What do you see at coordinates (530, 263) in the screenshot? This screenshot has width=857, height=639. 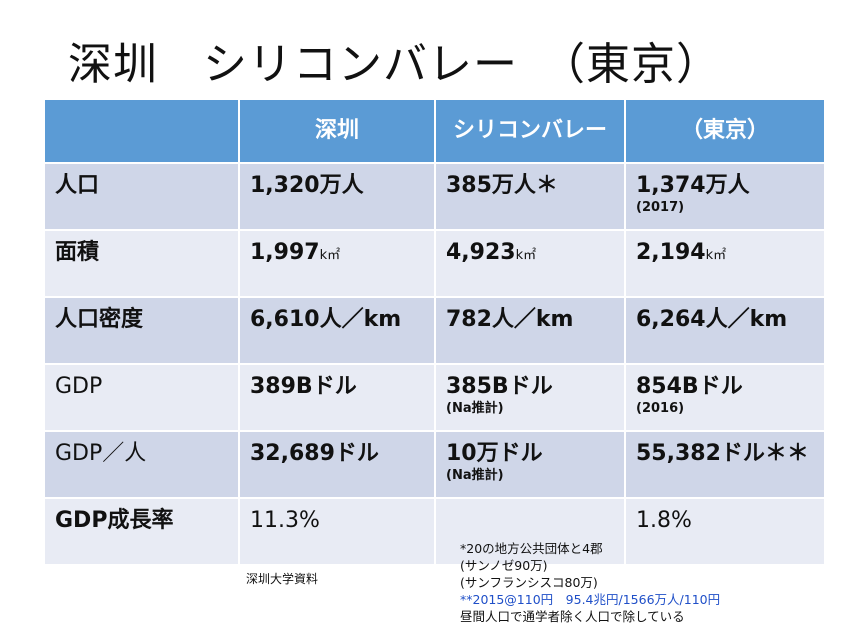 I see `cell-silicon-valley: 4,923k㎡` at bounding box center [530, 263].